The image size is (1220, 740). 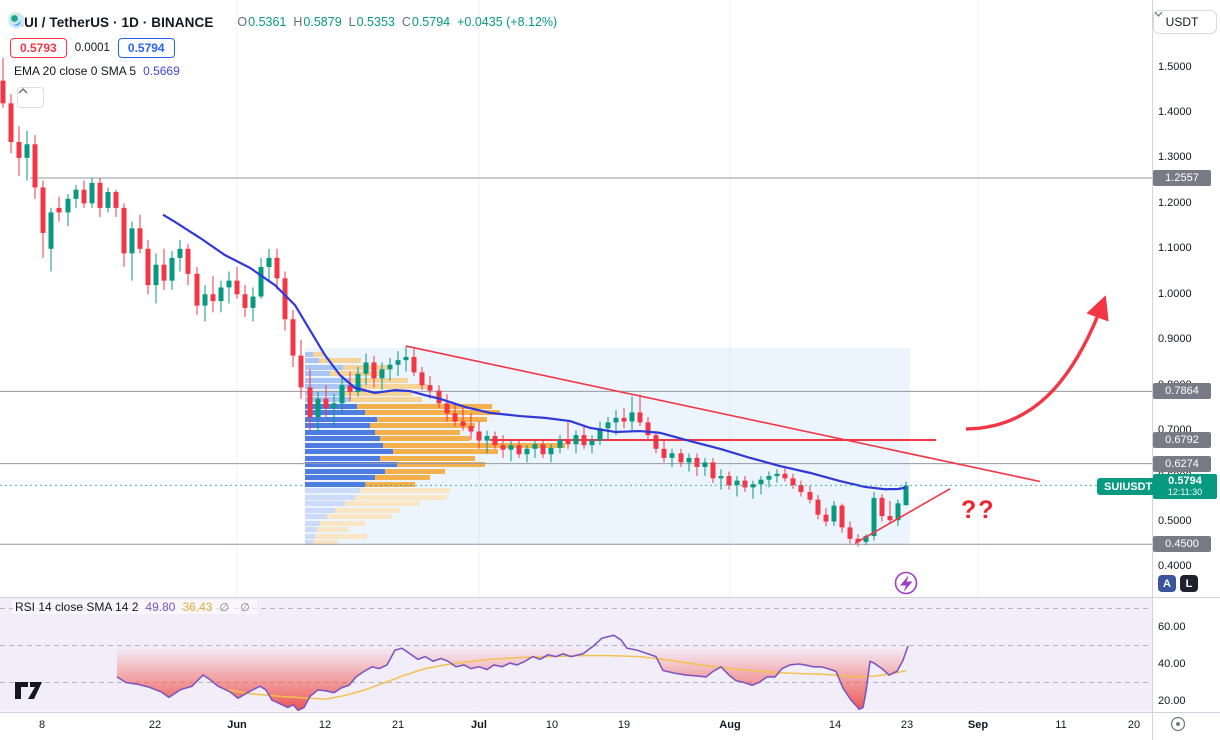 I want to click on price-change: +0.0435 (+8.12%), so click(x=507, y=22).